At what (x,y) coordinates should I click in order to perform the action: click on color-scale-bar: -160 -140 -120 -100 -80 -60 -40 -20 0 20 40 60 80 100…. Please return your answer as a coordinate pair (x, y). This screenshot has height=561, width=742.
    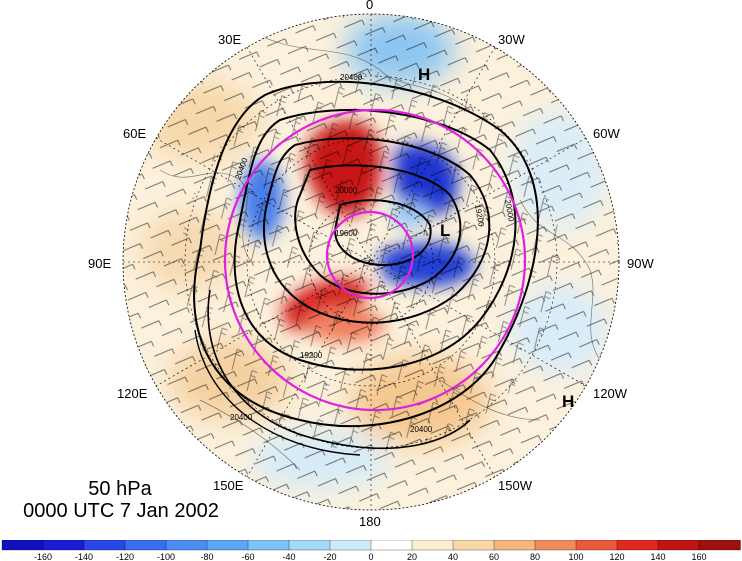
    Looking at the image, I should click on (371, 550).